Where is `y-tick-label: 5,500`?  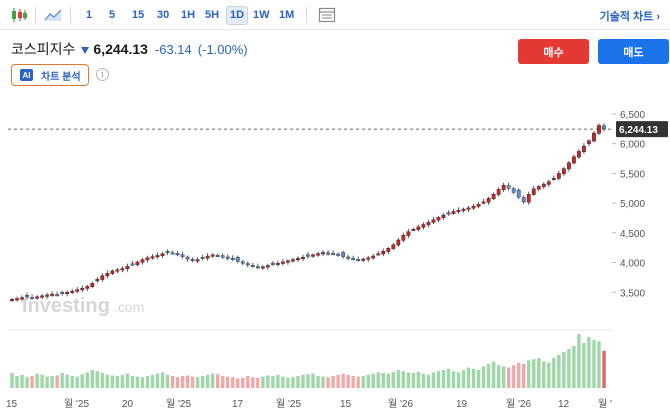
y-tick-label: 5,500 is located at coordinates (632, 174).